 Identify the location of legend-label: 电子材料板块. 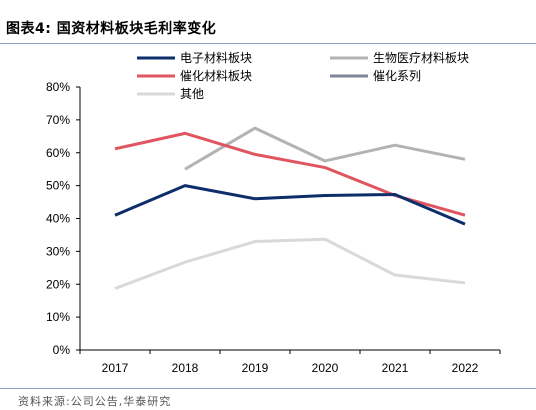
(216, 58).